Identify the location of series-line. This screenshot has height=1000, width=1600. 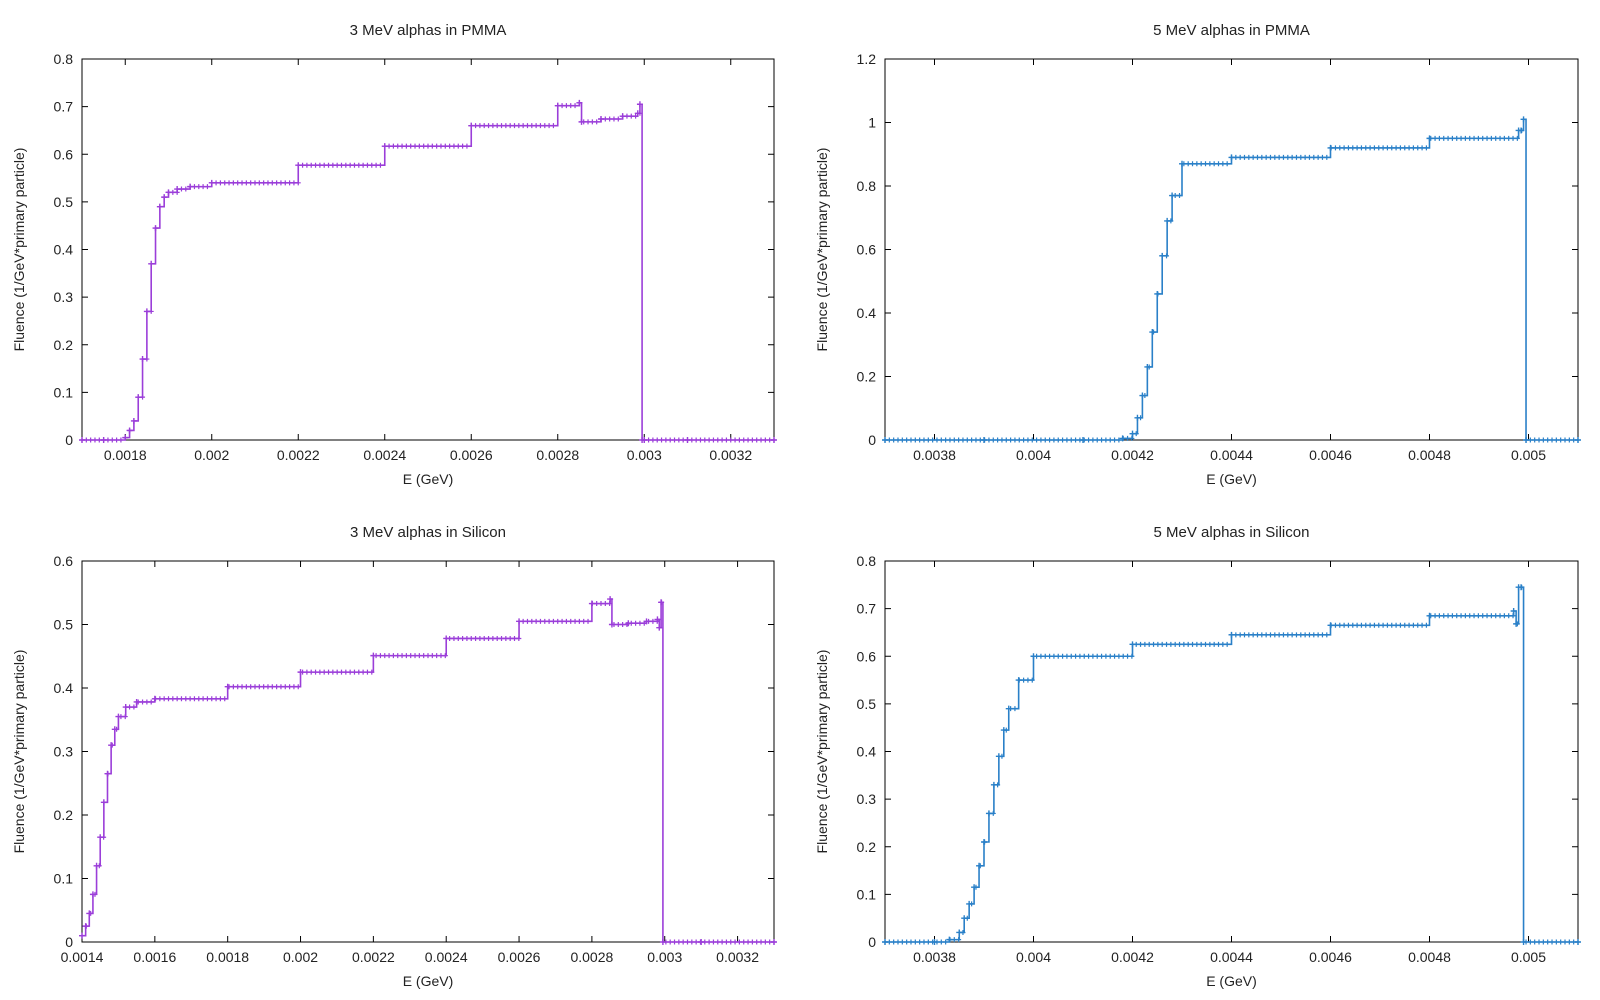
(1231, 279).